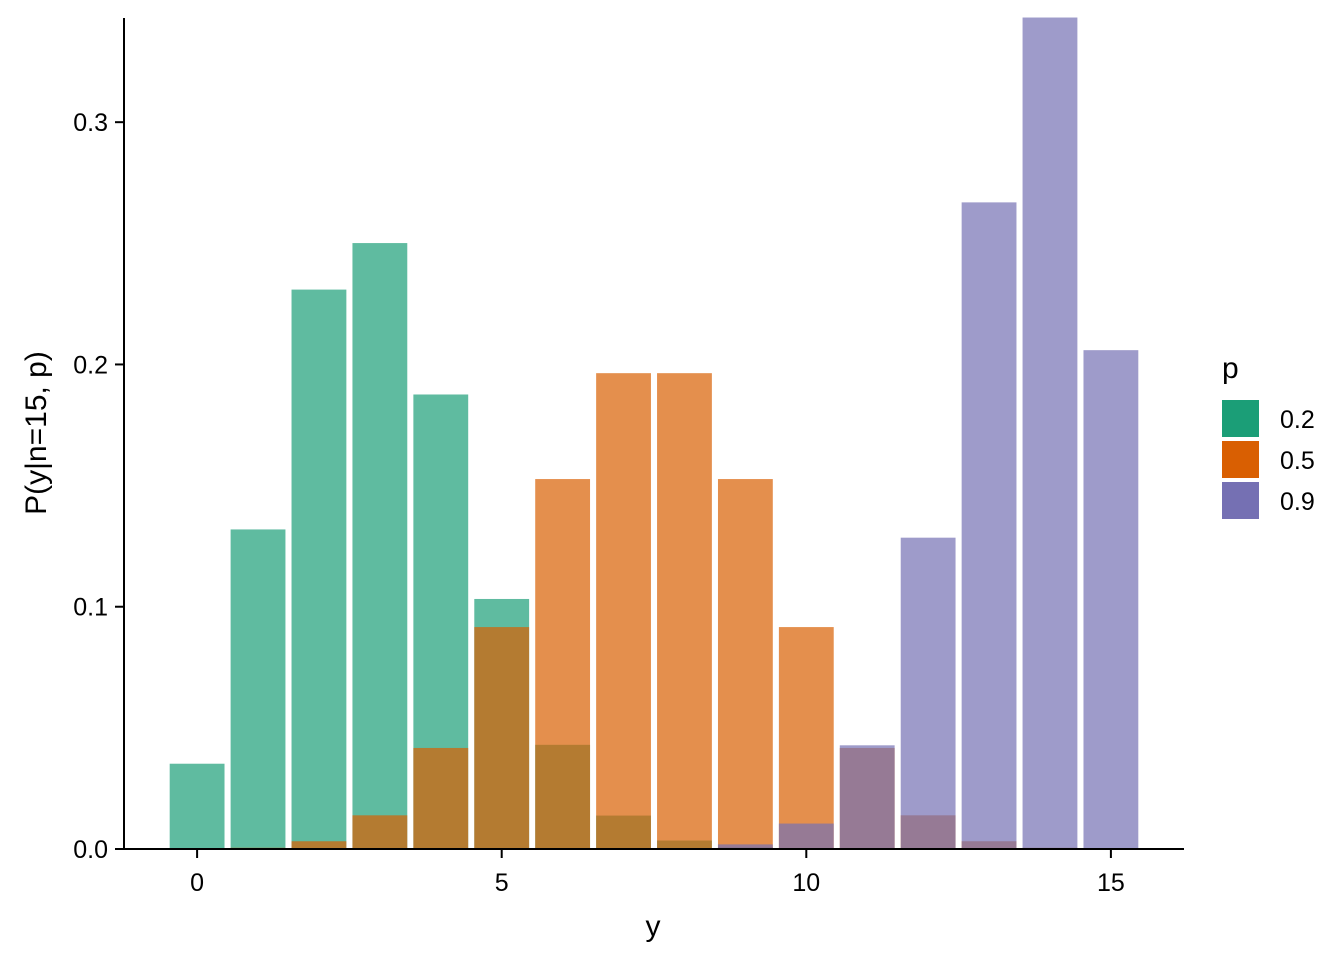 The width and height of the screenshot is (1344, 960). I want to click on bar-p0.5-y9, so click(745, 664).